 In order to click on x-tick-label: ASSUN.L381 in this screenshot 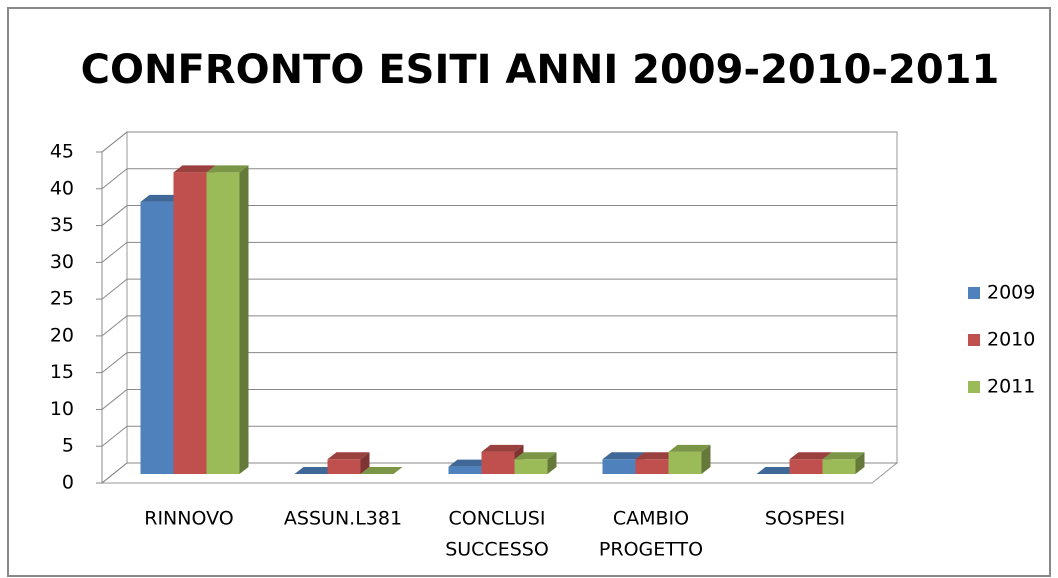, I will do `click(343, 519)`.